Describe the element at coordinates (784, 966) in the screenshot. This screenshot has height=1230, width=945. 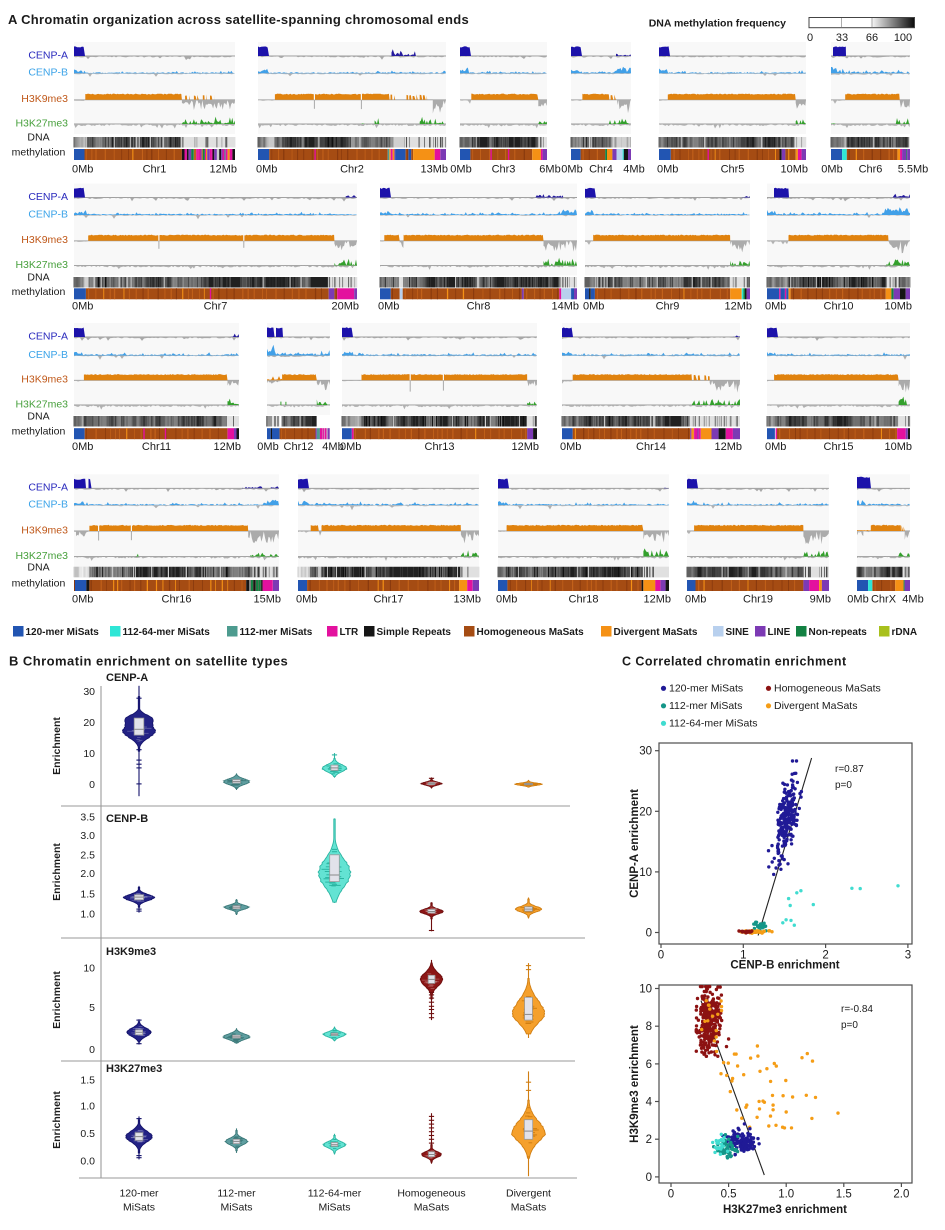
I see `svg-text: CENP-B enrichment` at that location.